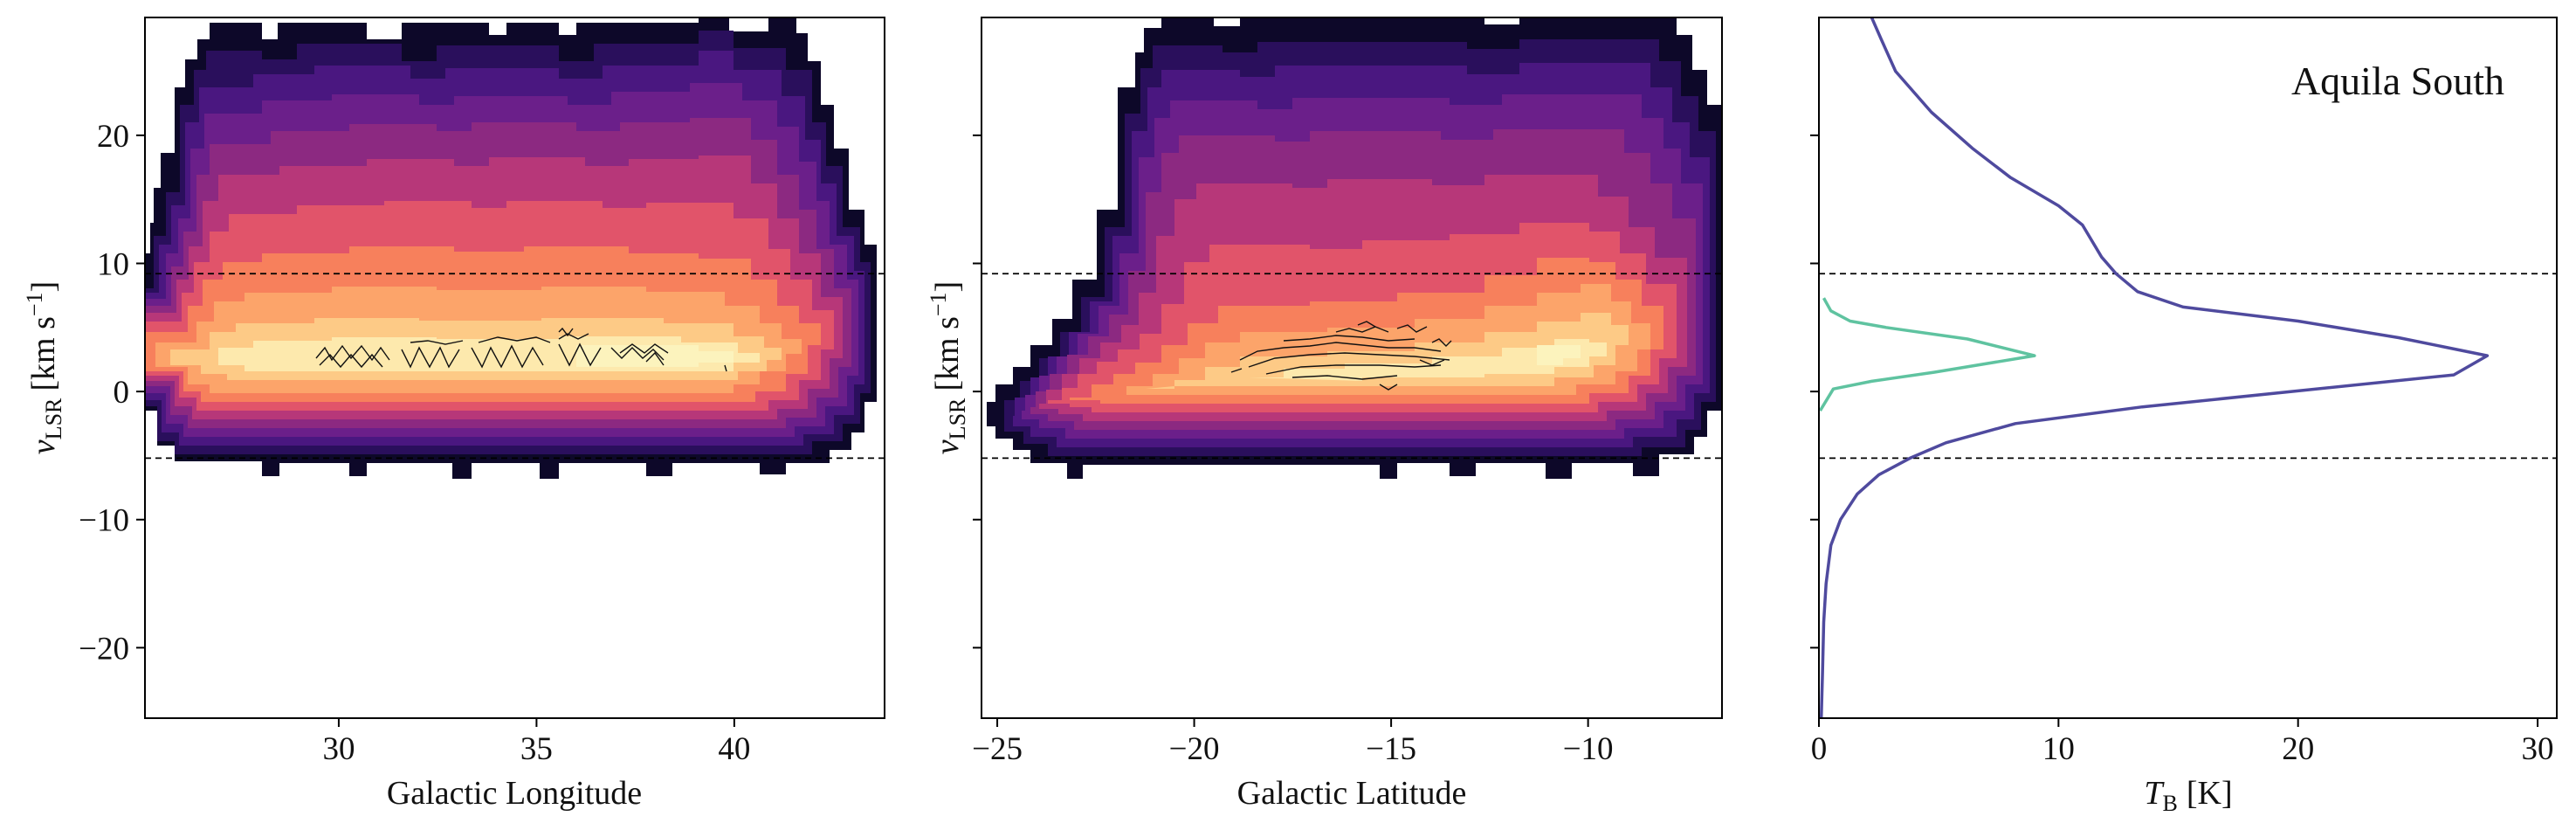 This screenshot has width=2576, height=830. What do you see at coordinates (104, 649) in the screenshot?
I see `y-tick-label: −20` at bounding box center [104, 649].